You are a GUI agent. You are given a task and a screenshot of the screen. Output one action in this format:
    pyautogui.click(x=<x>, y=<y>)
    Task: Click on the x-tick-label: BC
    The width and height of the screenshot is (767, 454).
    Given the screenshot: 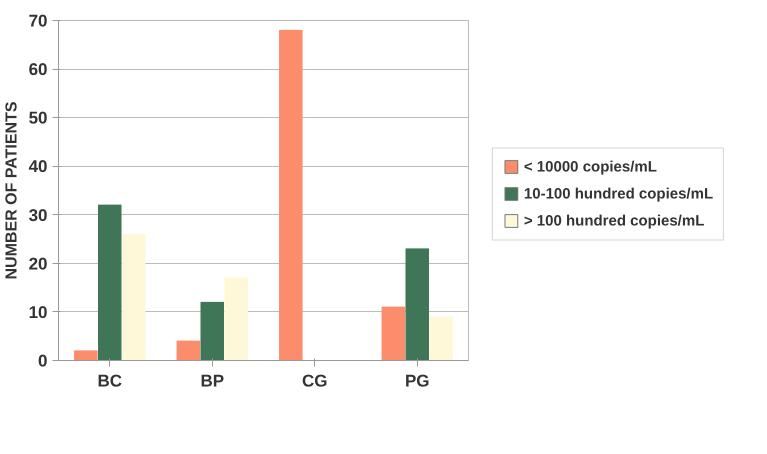 What is the action you would take?
    pyautogui.click(x=109, y=381)
    